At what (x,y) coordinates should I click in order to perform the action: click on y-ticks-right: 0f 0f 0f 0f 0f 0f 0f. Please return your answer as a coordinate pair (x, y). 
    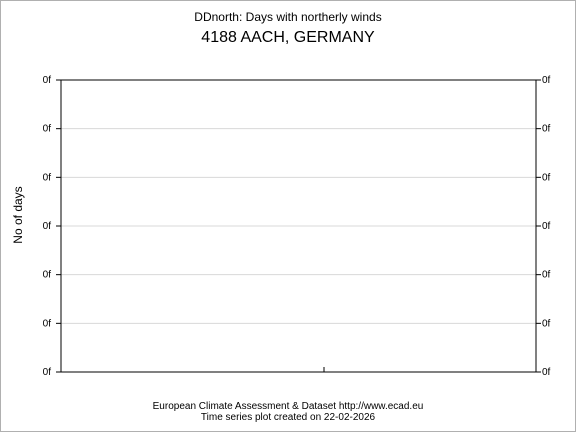
    Looking at the image, I should click on (543, 226).